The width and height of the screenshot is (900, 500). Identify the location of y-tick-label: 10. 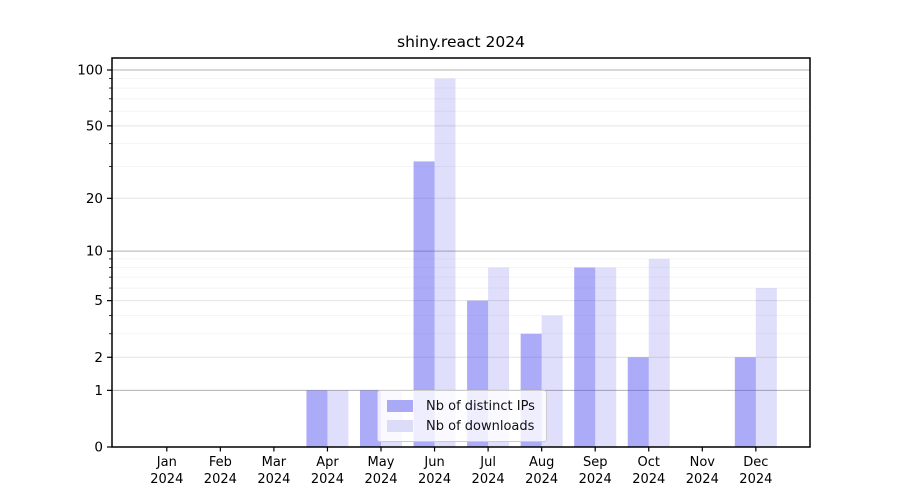
(94, 252).